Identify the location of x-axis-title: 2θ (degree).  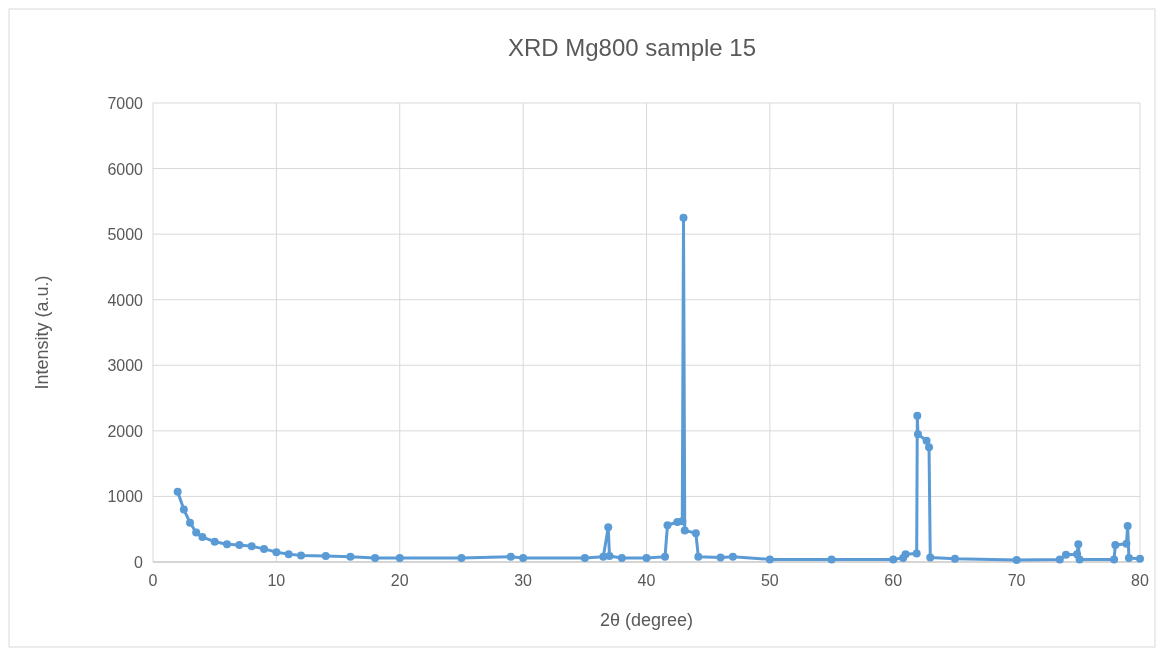
(646, 620).